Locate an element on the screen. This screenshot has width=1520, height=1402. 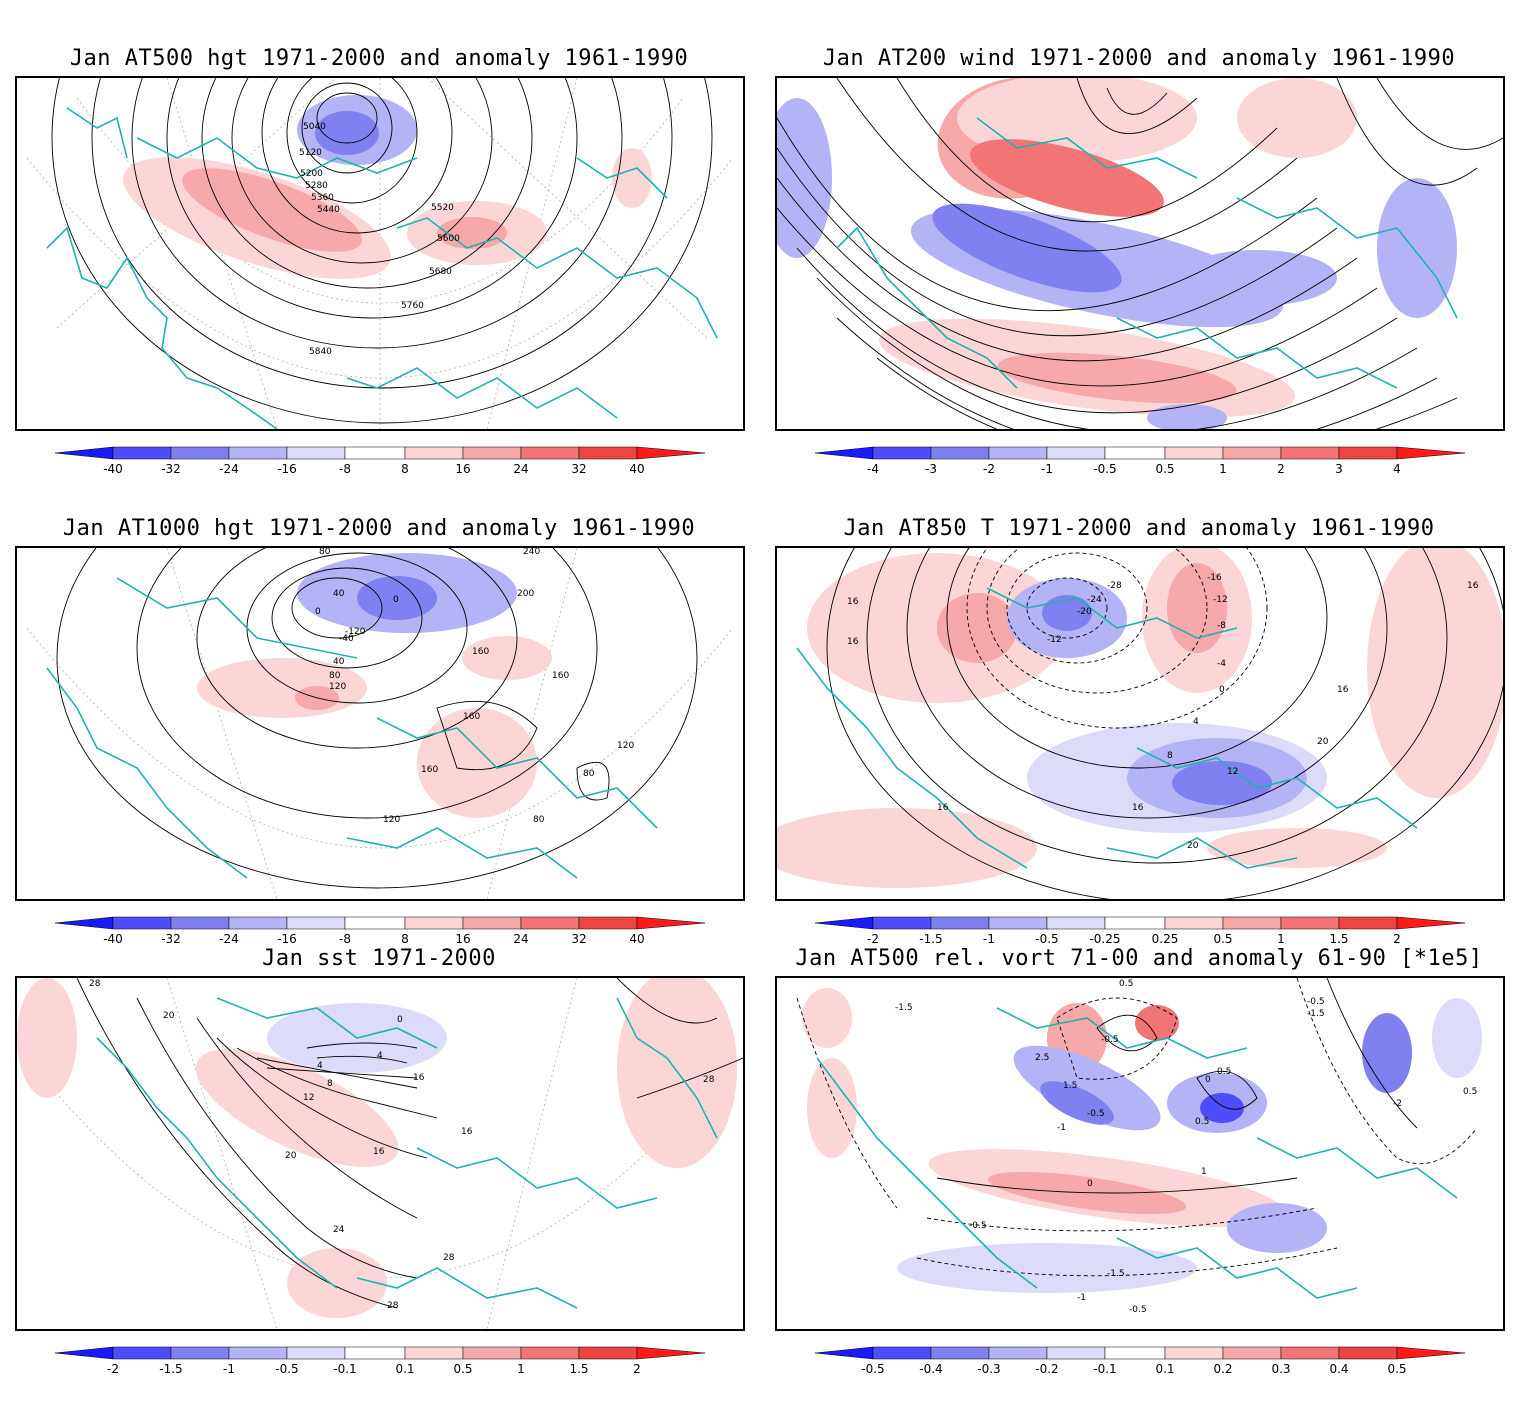
colorbar-tick: 3 is located at coordinates (1339, 469).